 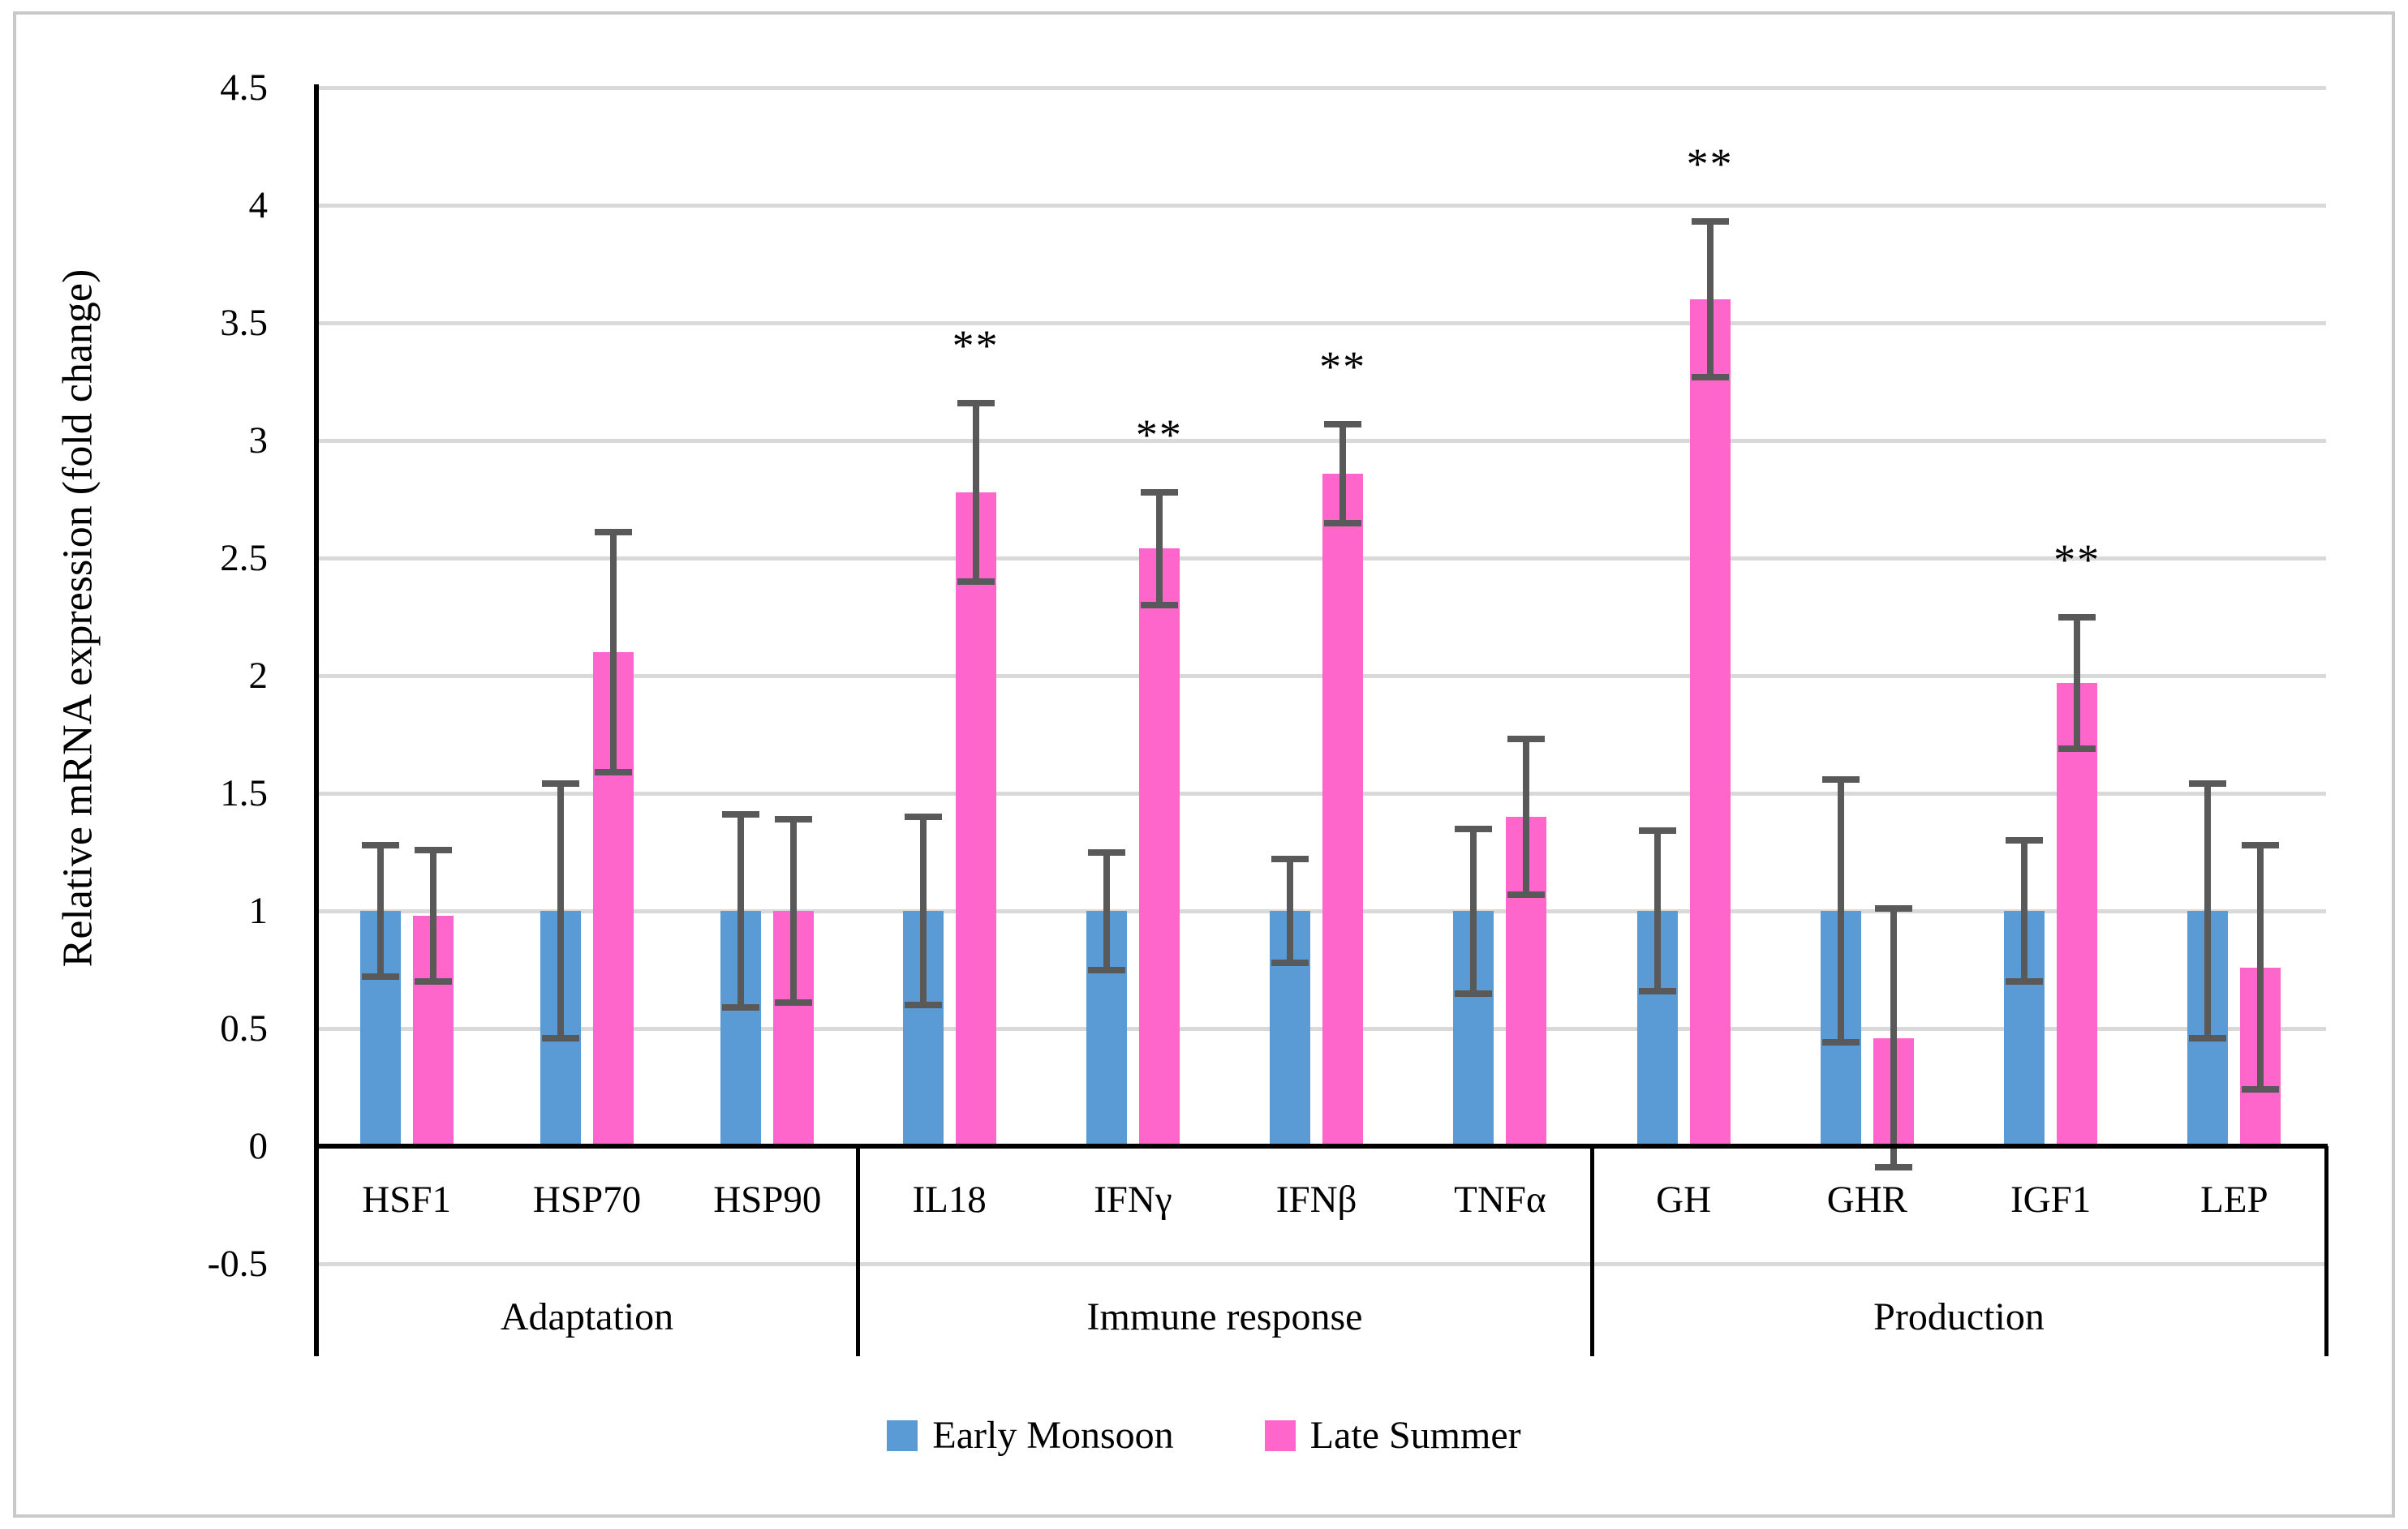 I want to click on y-tick-label: 1.5, so click(x=244, y=793).